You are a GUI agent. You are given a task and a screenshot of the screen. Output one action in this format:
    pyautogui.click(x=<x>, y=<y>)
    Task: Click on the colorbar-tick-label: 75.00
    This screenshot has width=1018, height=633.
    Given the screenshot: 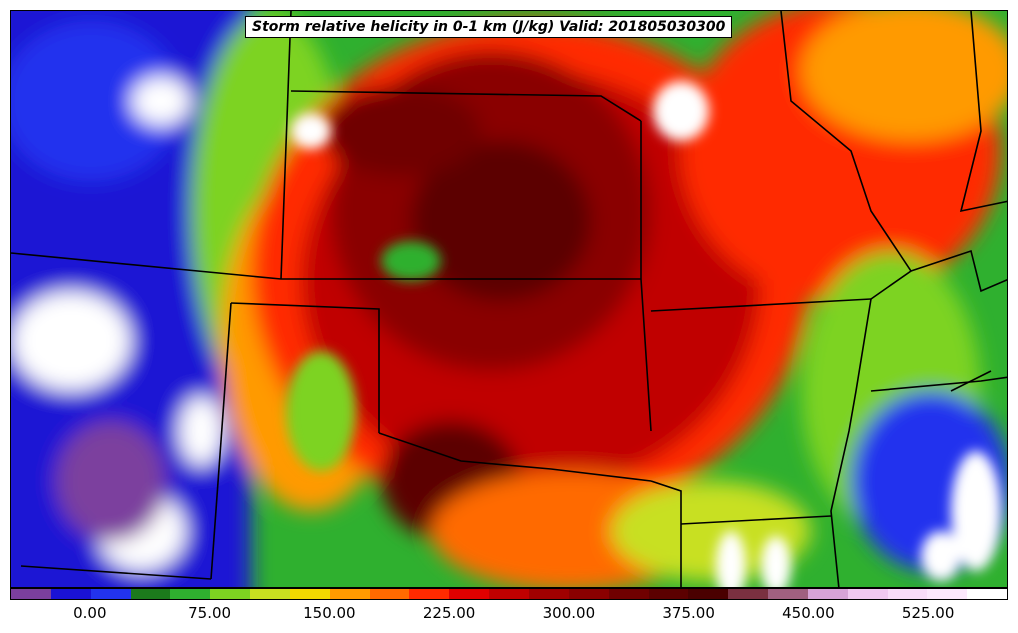 What is the action you would take?
    pyautogui.click(x=210, y=613)
    